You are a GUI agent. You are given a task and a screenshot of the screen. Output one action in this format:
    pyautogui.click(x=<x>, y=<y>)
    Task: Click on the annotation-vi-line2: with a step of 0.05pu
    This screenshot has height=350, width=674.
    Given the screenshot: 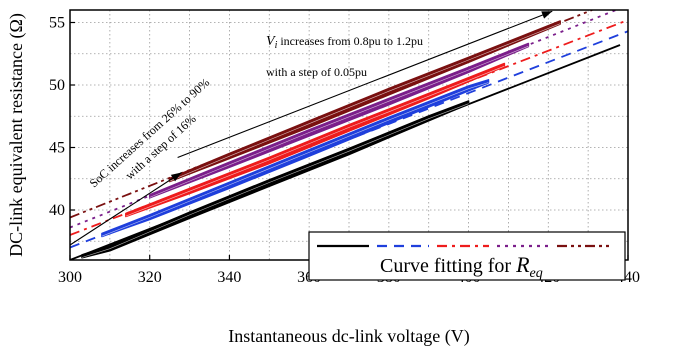 What is the action you would take?
    pyautogui.click(x=316, y=72)
    